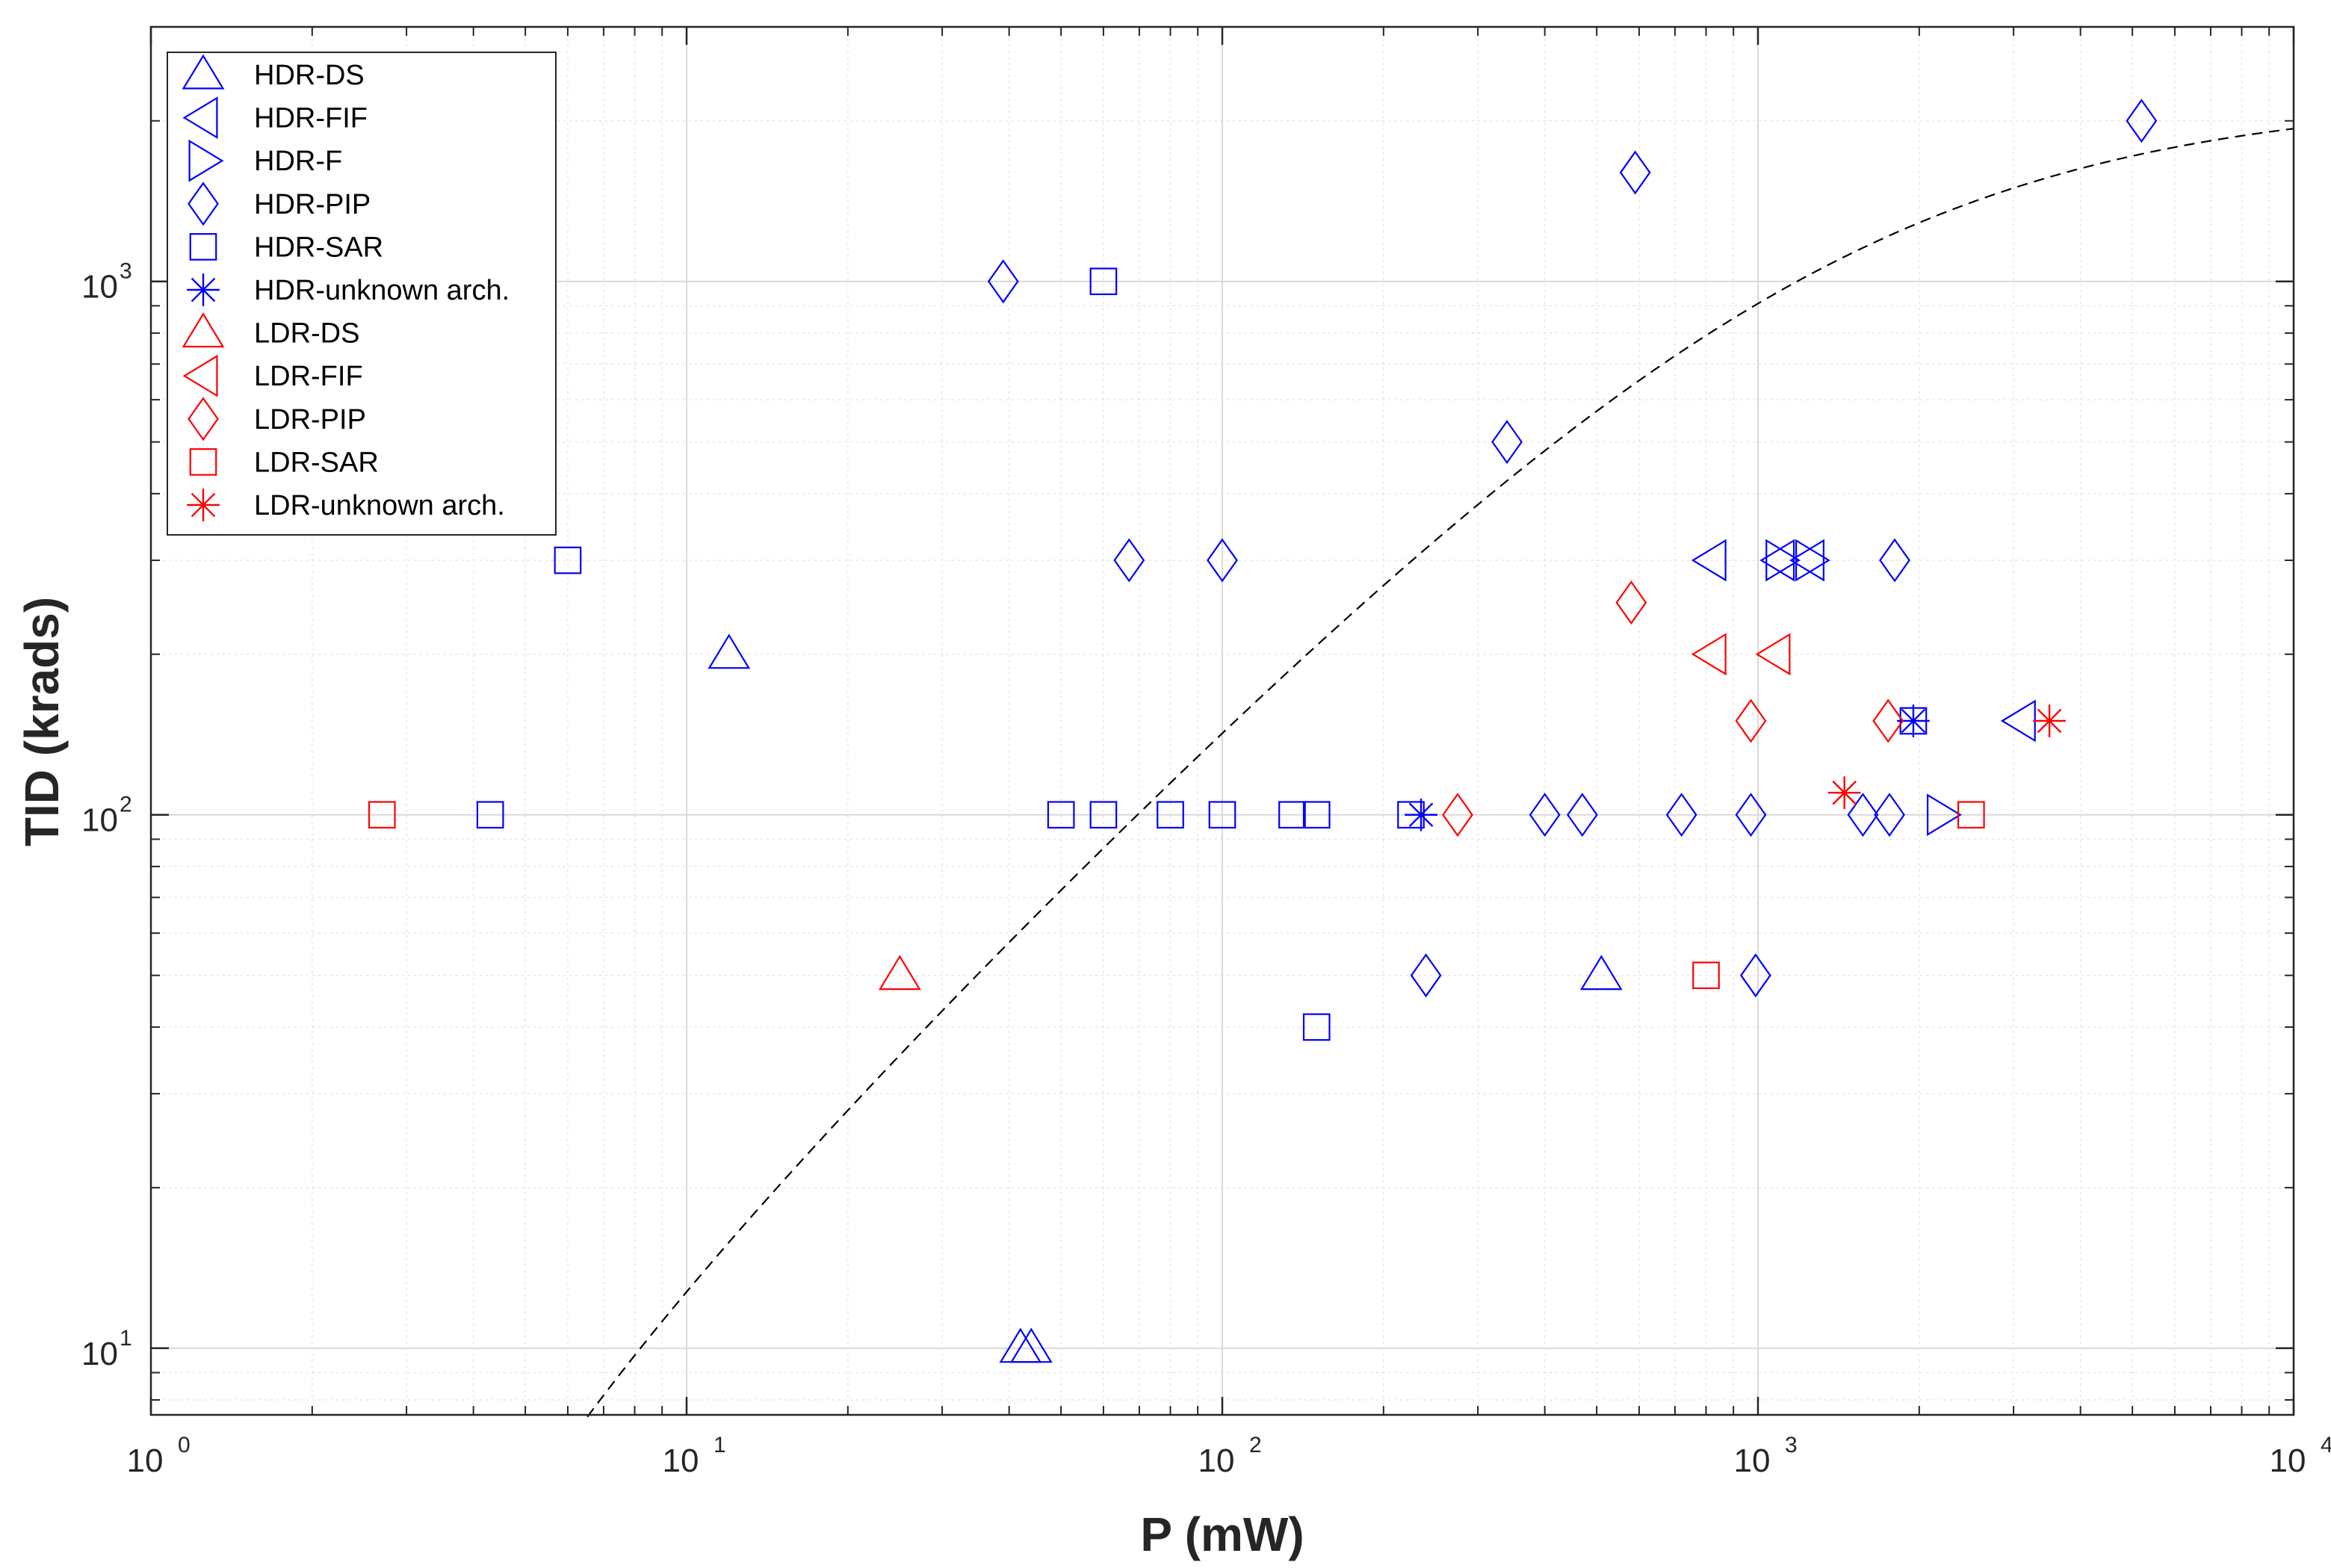  What do you see at coordinates (126, 805) in the screenshot?
I see `y-tick-exponent: 2` at bounding box center [126, 805].